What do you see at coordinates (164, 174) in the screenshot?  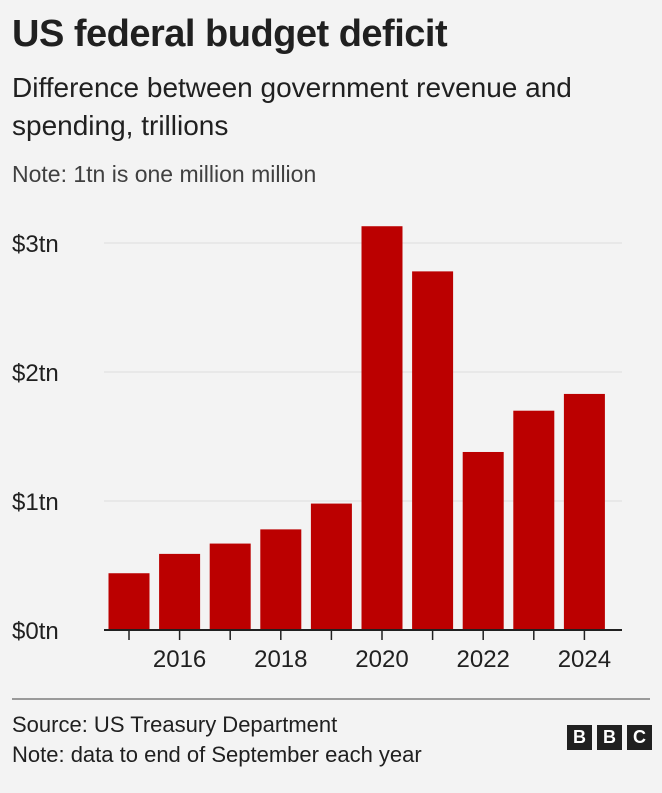 I see `chart-note: Note: 1tn is one million million` at bounding box center [164, 174].